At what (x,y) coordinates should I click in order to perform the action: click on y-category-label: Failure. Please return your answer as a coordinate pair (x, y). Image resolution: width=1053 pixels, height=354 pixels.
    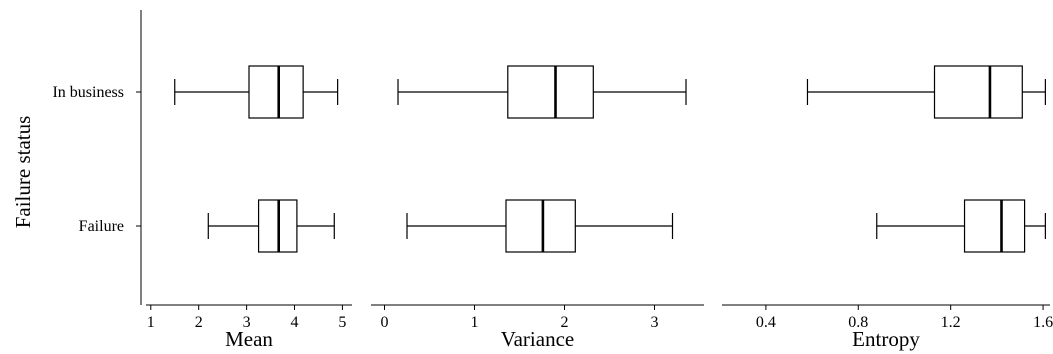
    Looking at the image, I should click on (101, 226).